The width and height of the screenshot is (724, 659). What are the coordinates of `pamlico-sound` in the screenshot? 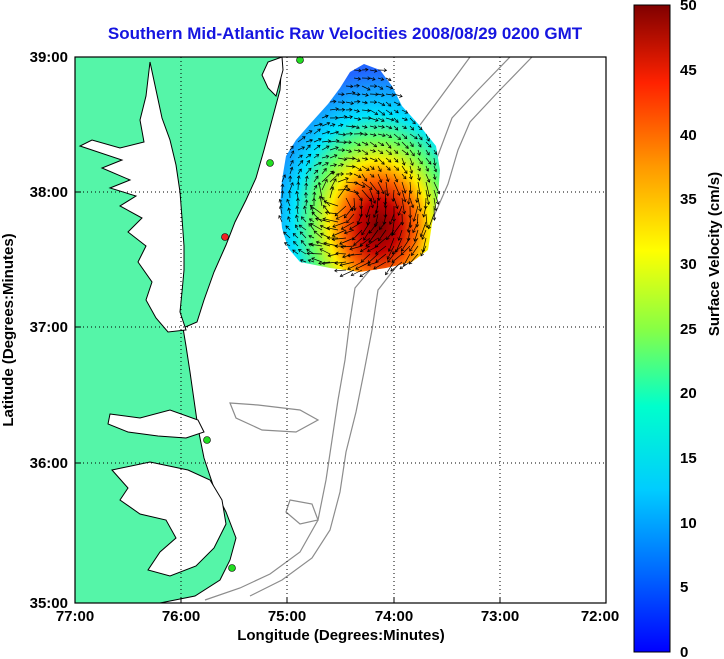 It's located at (169, 519).